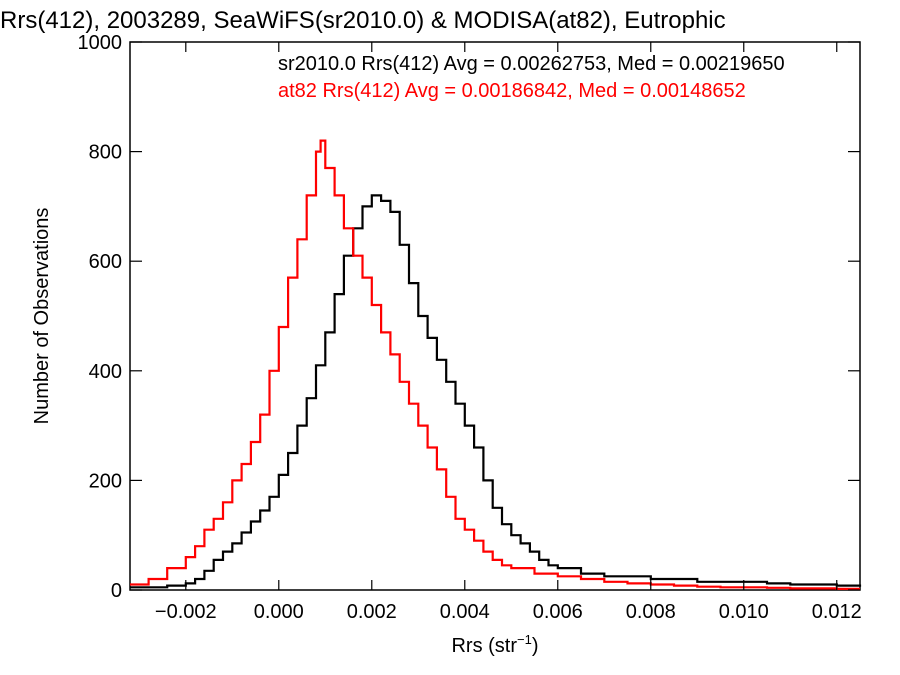 This screenshot has height=675, width=900. Describe the element at coordinates (372, 612) in the screenshot. I see `x-tick-label: 0.002` at that location.